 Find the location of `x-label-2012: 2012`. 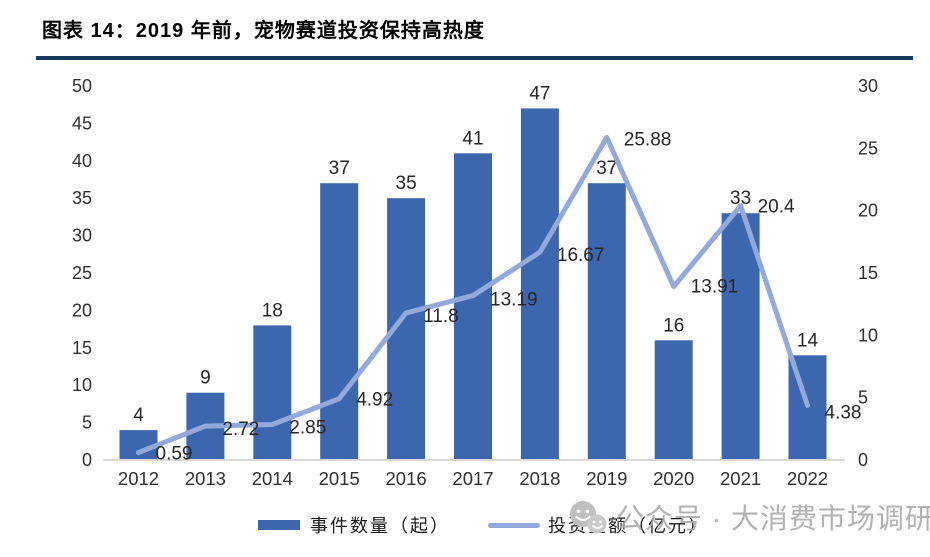

x-label-2012: 2012 is located at coordinates (138, 478).